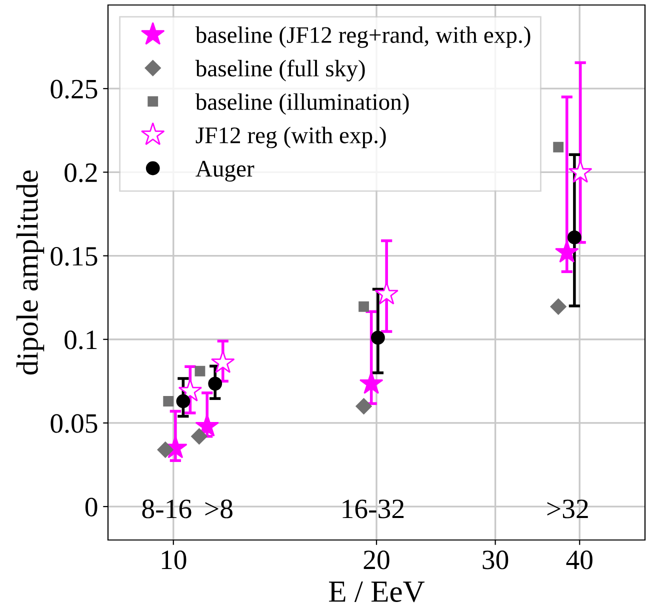  Describe the element at coordinates (167, 509) in the screenshot. I see `annotation: 8-16` at that location.